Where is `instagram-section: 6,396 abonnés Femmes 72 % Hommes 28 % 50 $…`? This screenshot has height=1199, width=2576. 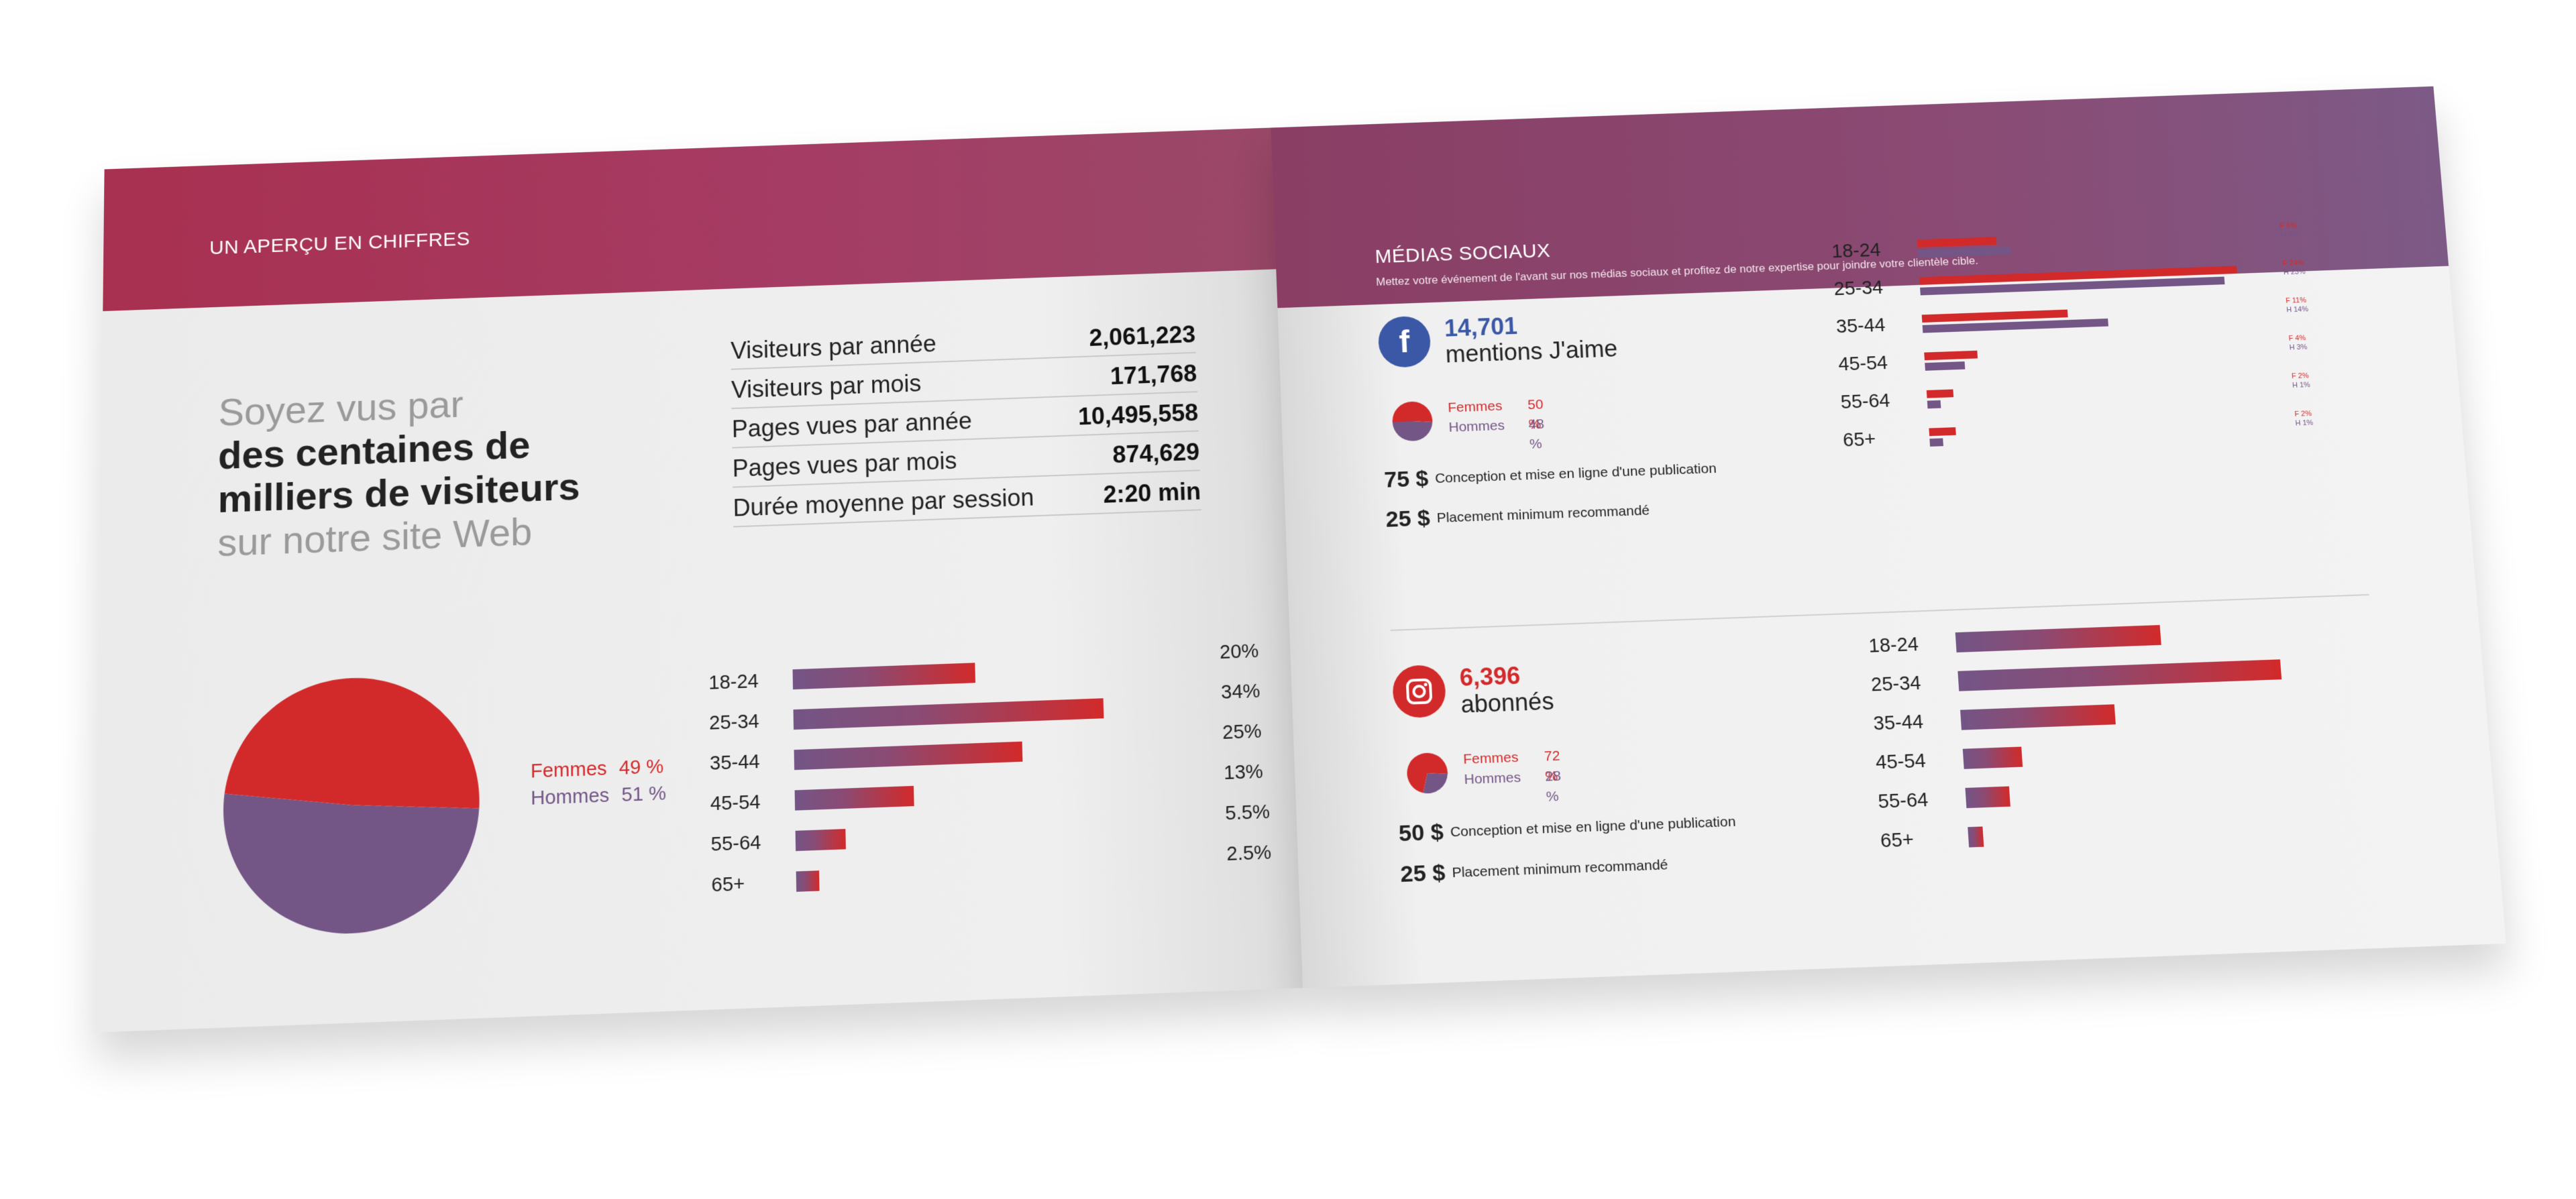
instagram-section: 6,396 abonnés Femmes 72 % Hommes 28 % 50 $… is located at coordinates (1898, 804).